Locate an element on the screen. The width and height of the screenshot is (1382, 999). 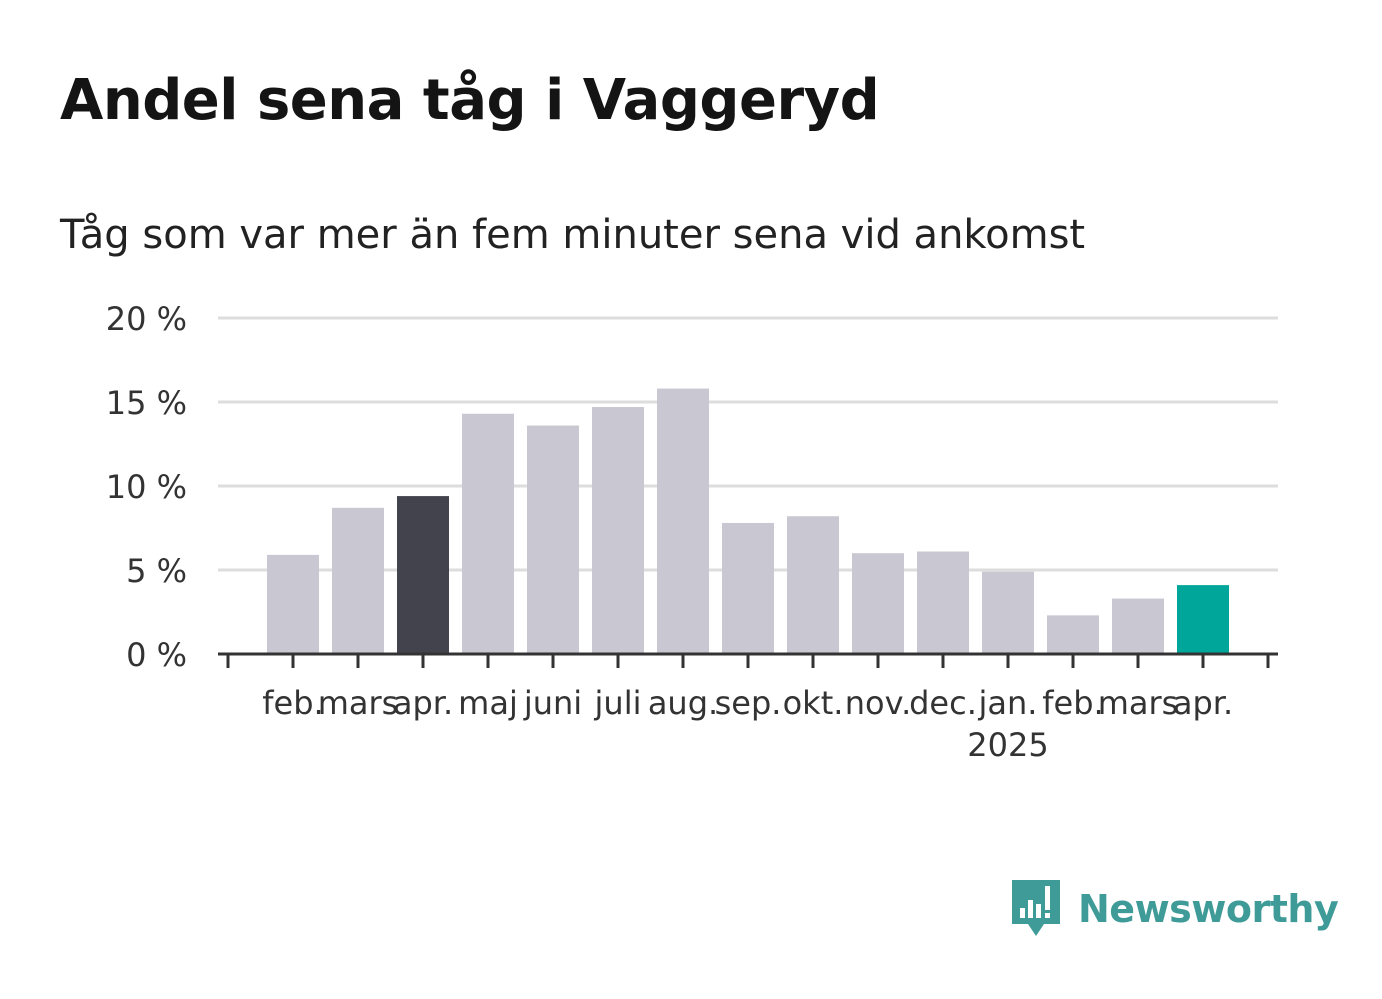
x-tick-label: juni is located at coordinates (552, 703).